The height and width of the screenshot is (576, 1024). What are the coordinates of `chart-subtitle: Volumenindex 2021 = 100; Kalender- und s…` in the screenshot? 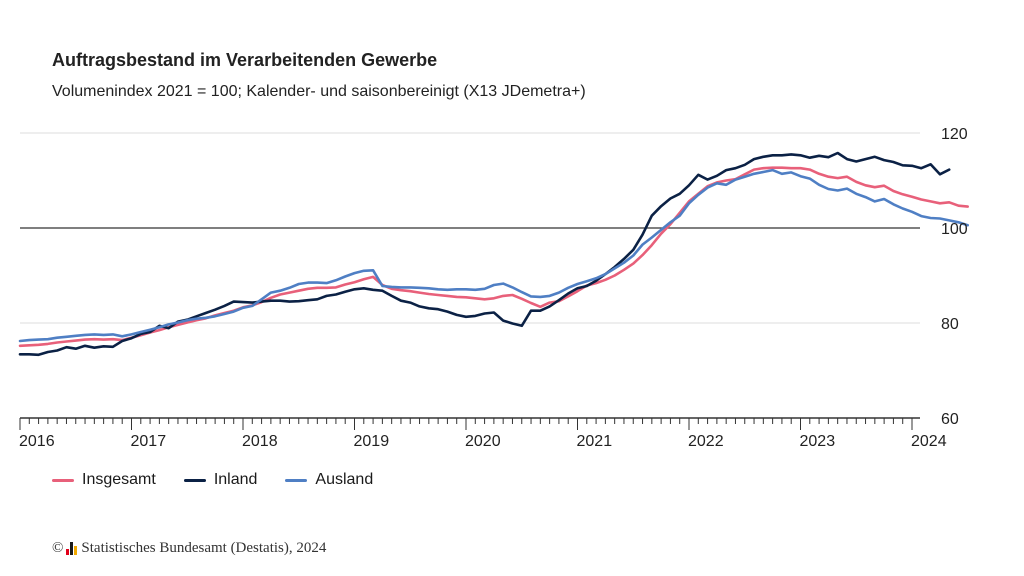 It's located at (319, 91).